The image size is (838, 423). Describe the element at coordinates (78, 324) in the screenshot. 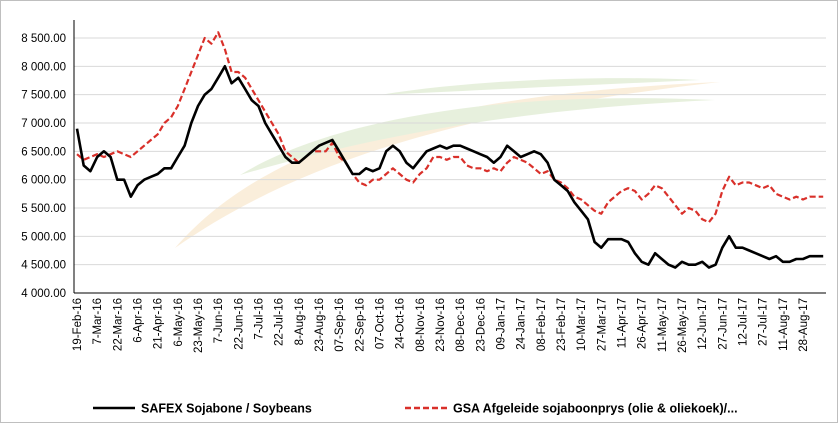

I see `x-tick-label: 19-Feb-16` at that location.